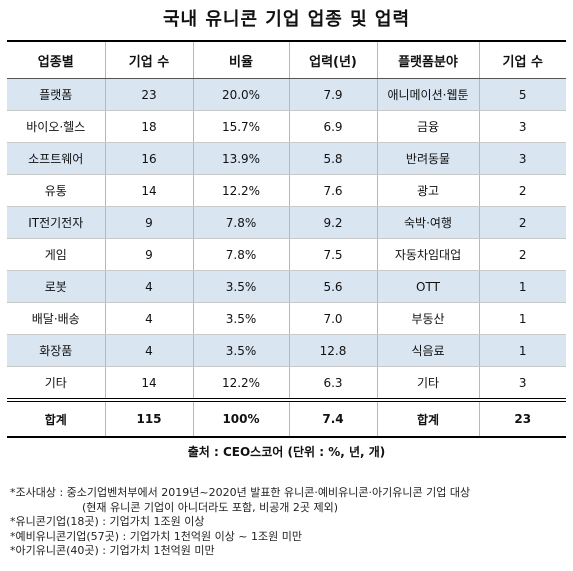  Describe the element at coordinates (240, 418) in the screenshot. I see `total-ratio-cell: 100%` at that location.